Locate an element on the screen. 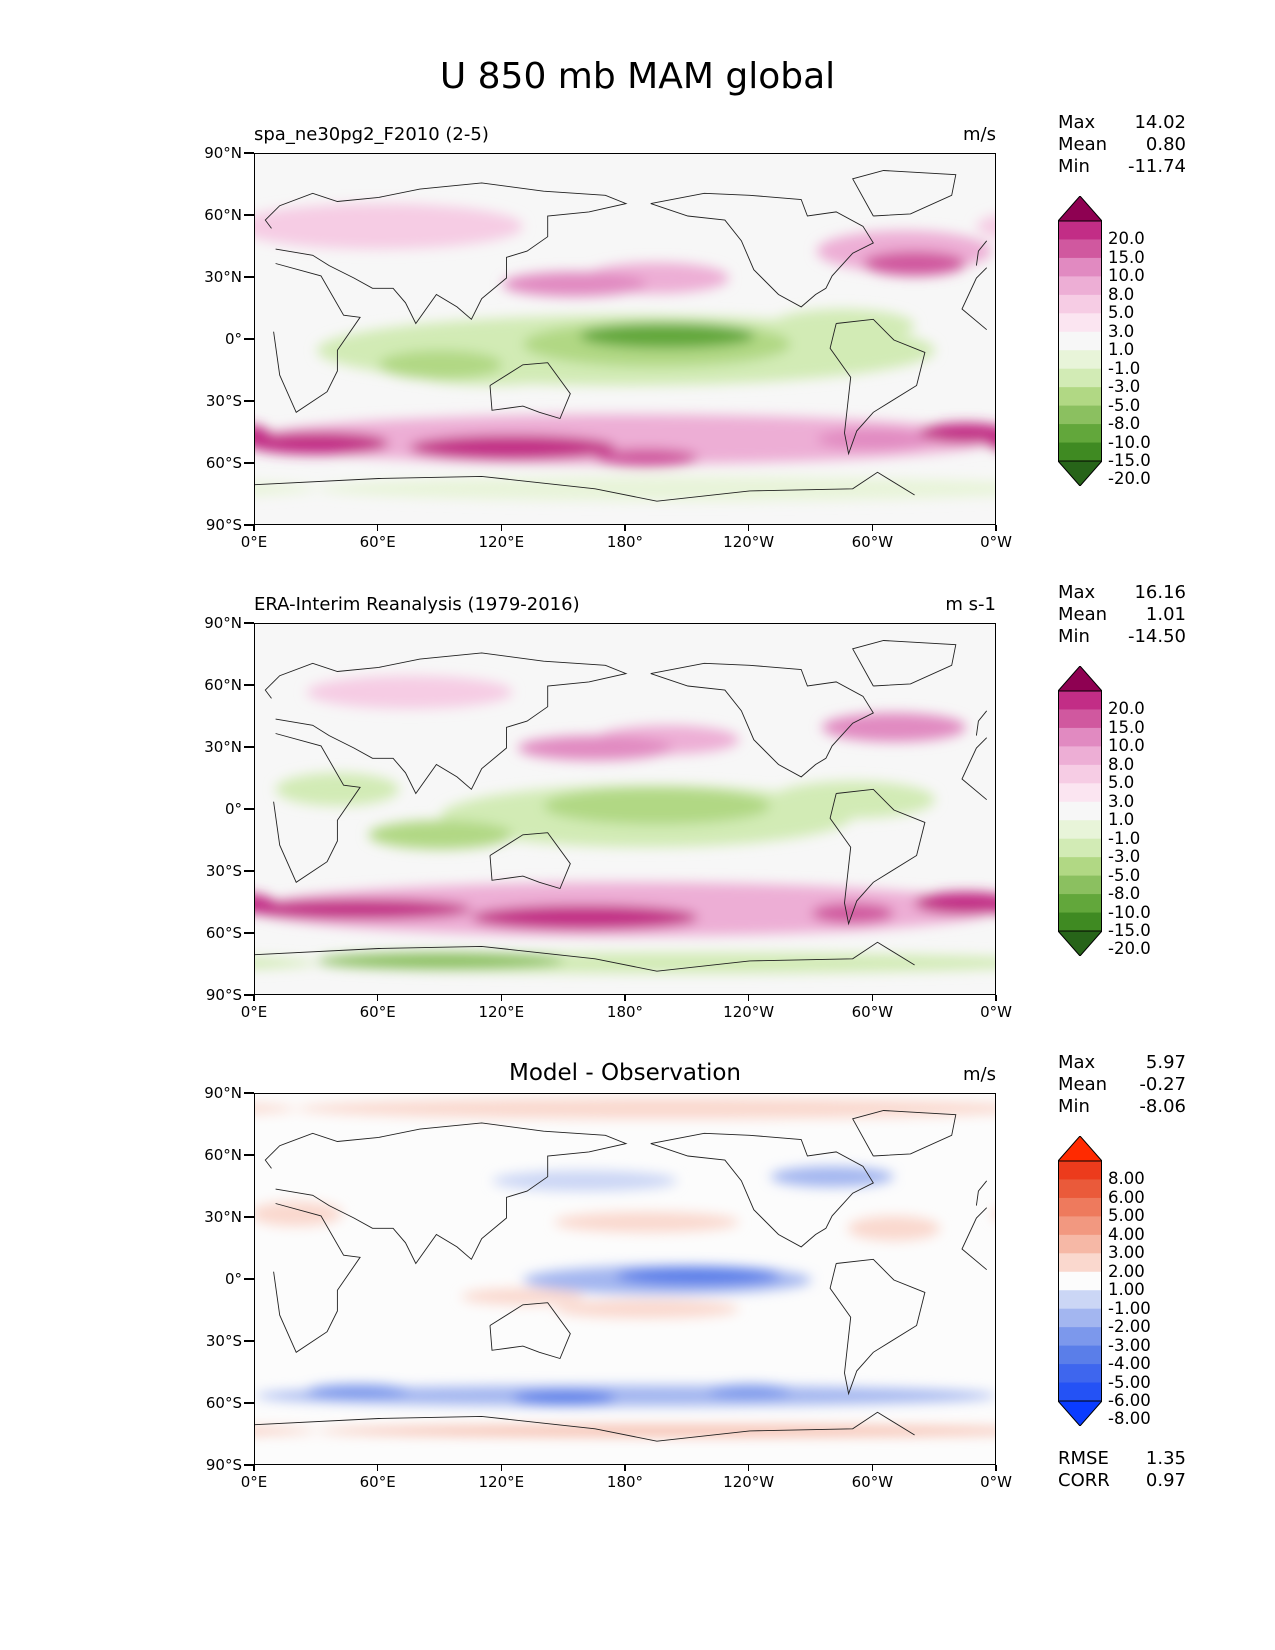 Image resolution: width=1275 pixels, height=1650 pixels. colorbar-tick-label: -10.0 is located at coordinates (1129, 442).